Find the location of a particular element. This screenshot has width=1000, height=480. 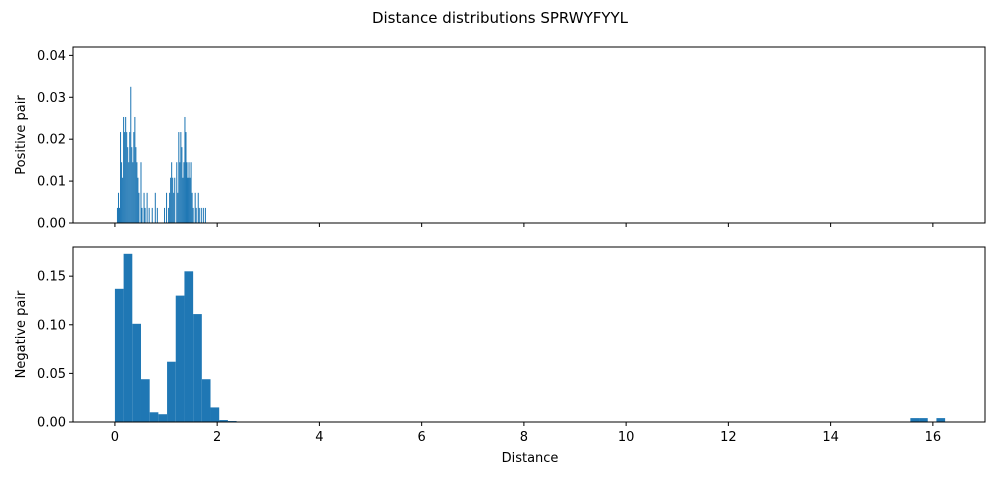

y-tick-label: 0.03 is located at coordinates (51, 98).